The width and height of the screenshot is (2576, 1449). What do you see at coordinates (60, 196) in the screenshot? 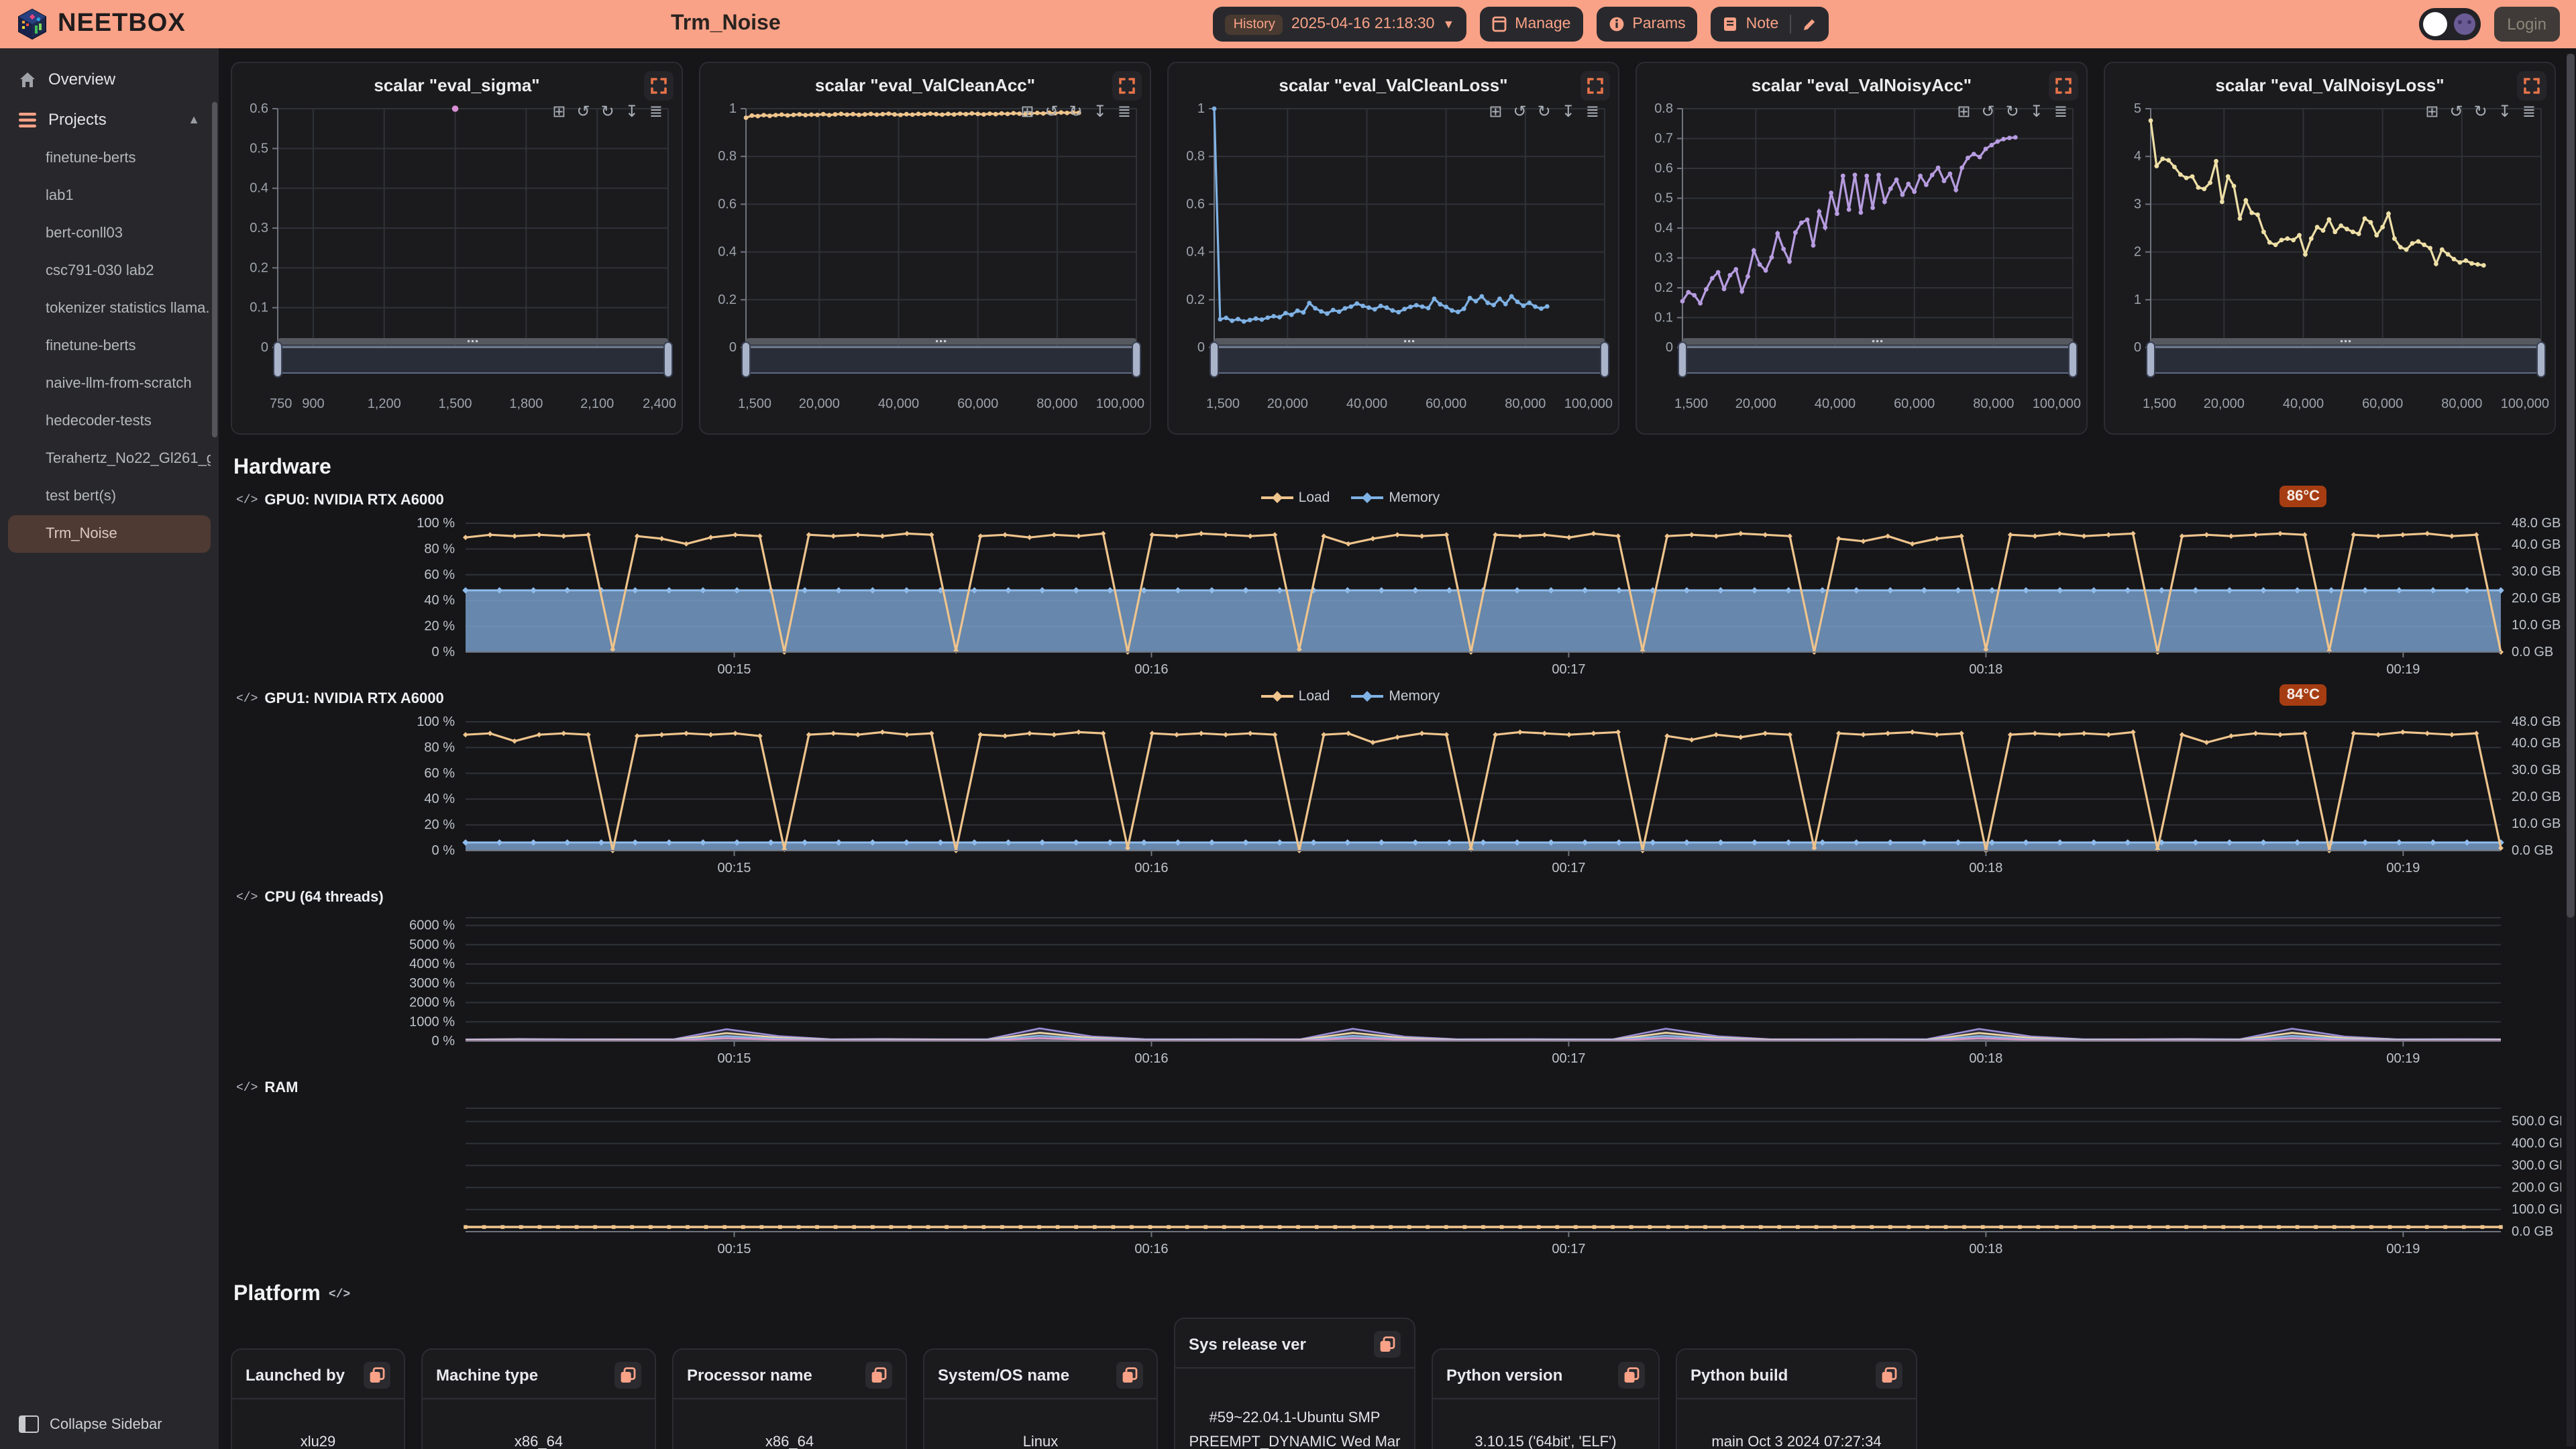
I see `sidebar-project-1: lab1` at bounding box center [60, 196].